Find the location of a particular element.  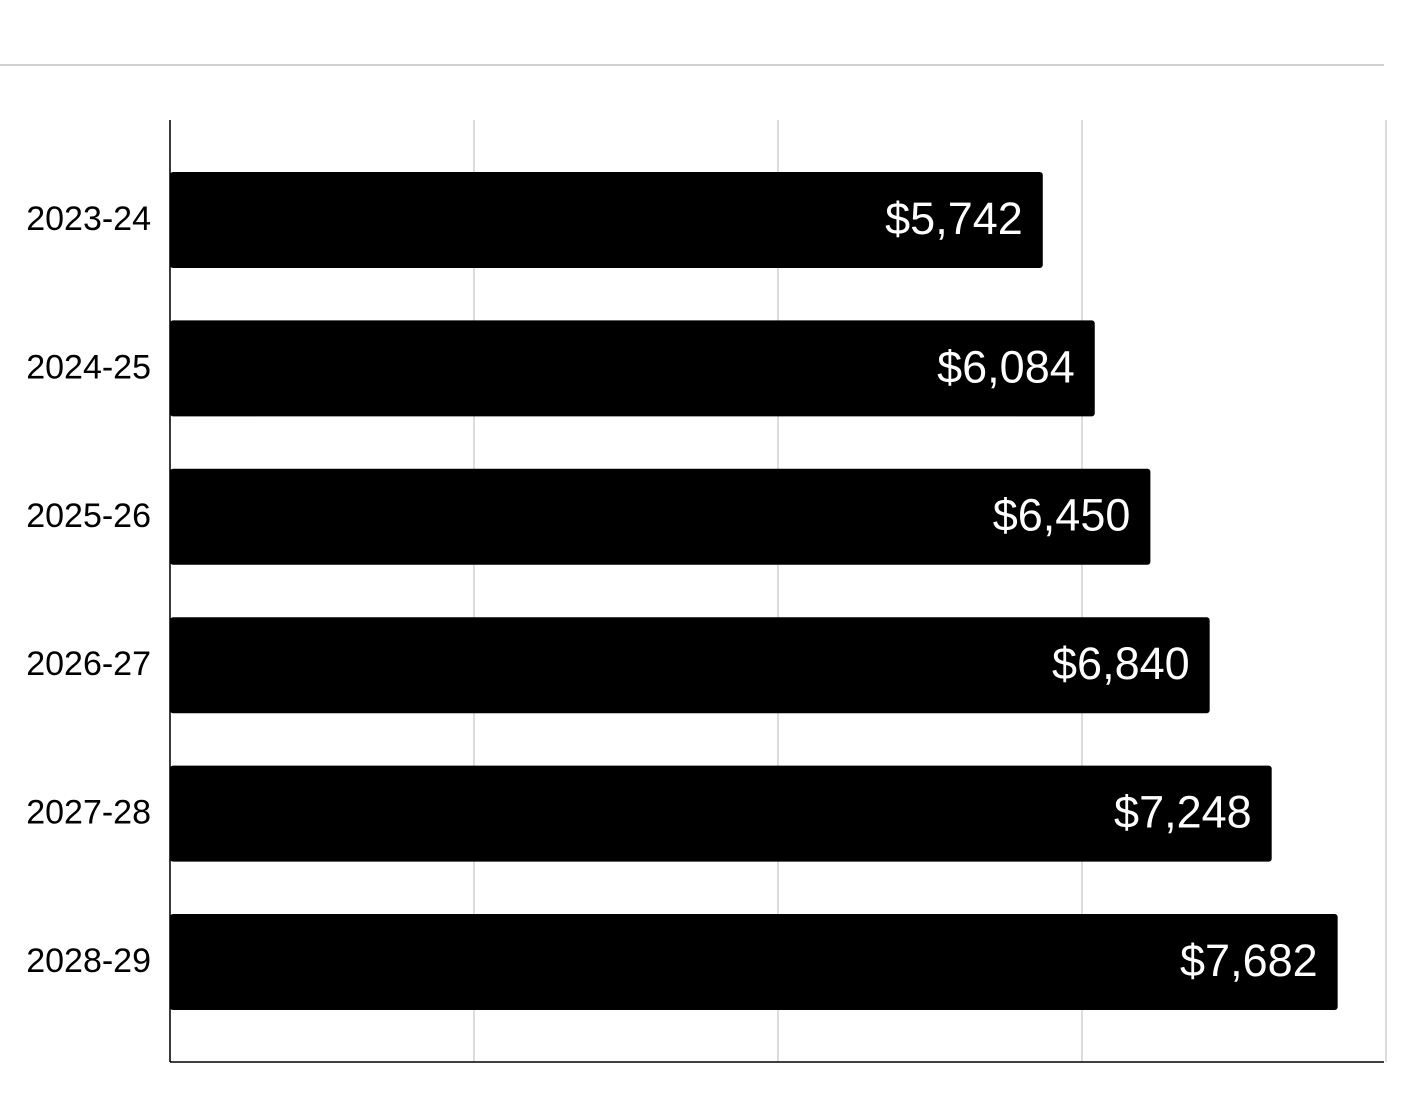

y-tick-label: 2028-29 is located at coordinates (88, 961).